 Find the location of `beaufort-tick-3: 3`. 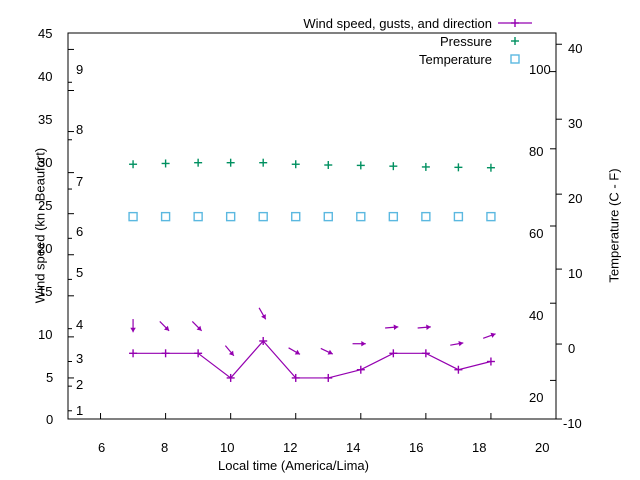

beaufort-tick-3: 3 is located at coordinates (80, 358).